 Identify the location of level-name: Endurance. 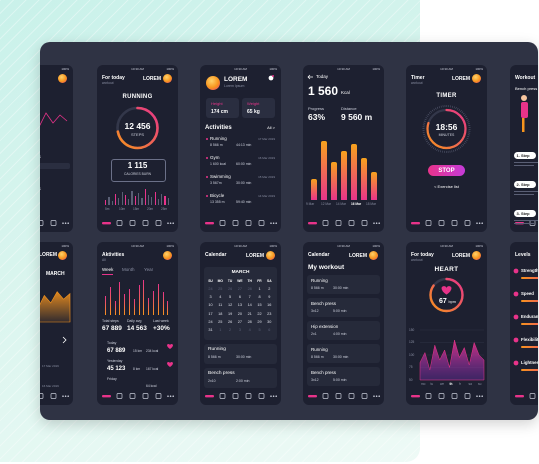
(529, 316).